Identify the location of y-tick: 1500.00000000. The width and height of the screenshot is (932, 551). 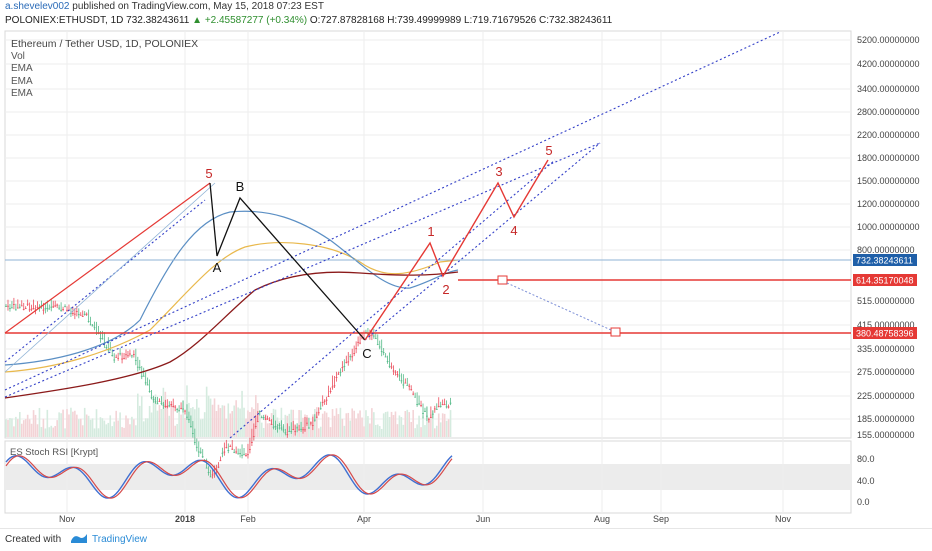
(888, 181).